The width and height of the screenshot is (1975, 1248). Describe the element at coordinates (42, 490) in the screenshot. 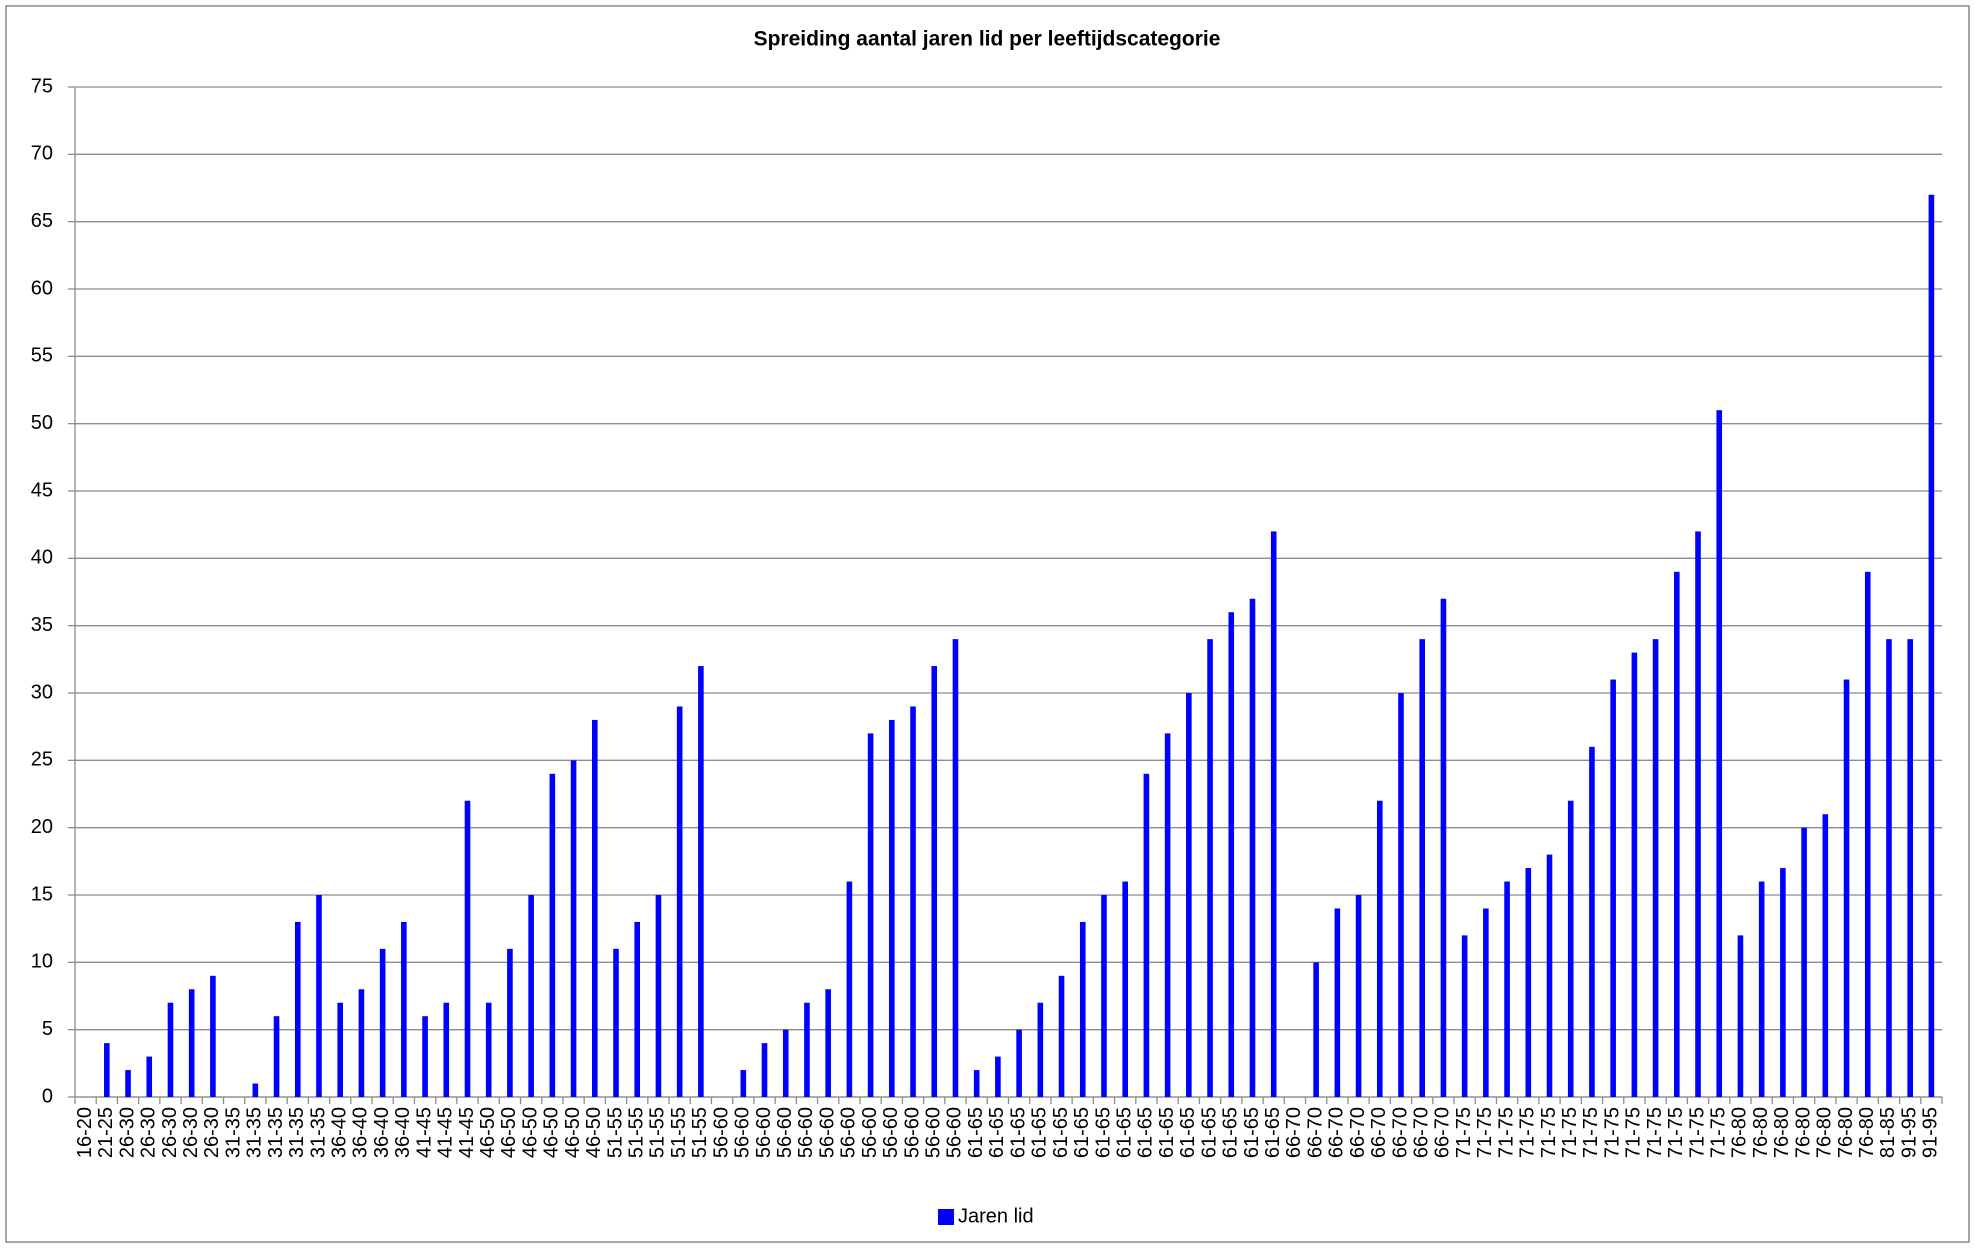

I see `y-tick-label: 45` at that location.